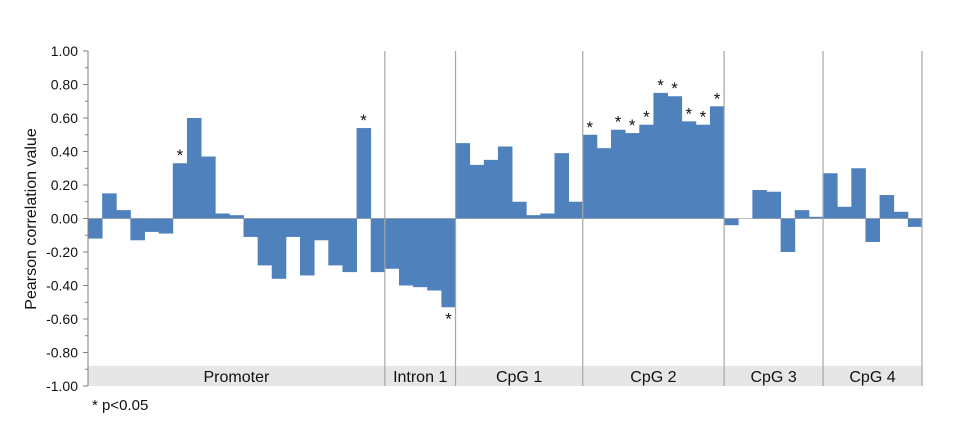 The image size is (975, 443). I want to click on y-tick-label: 0.60, so click(64, 118).